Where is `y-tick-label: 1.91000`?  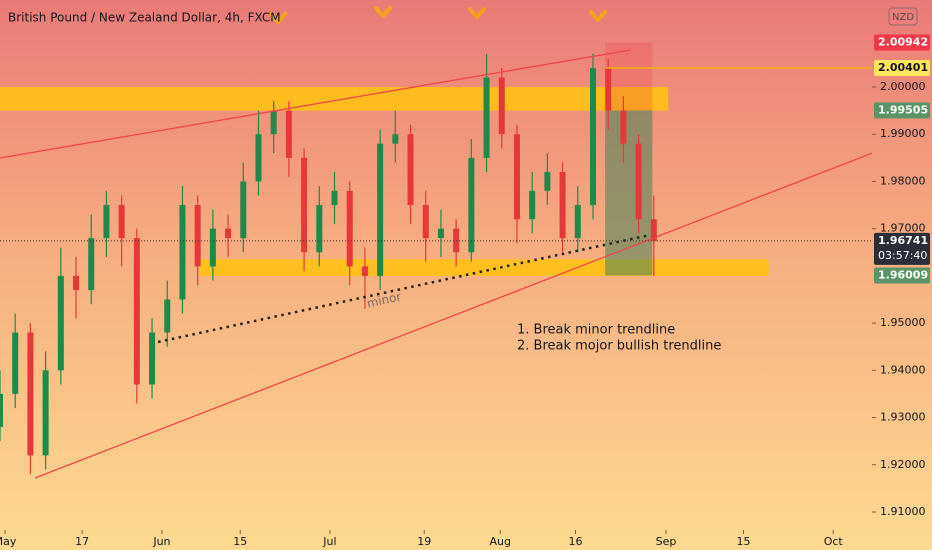 y-tick-label: 1.91000 is located at coordinates (903, 511).